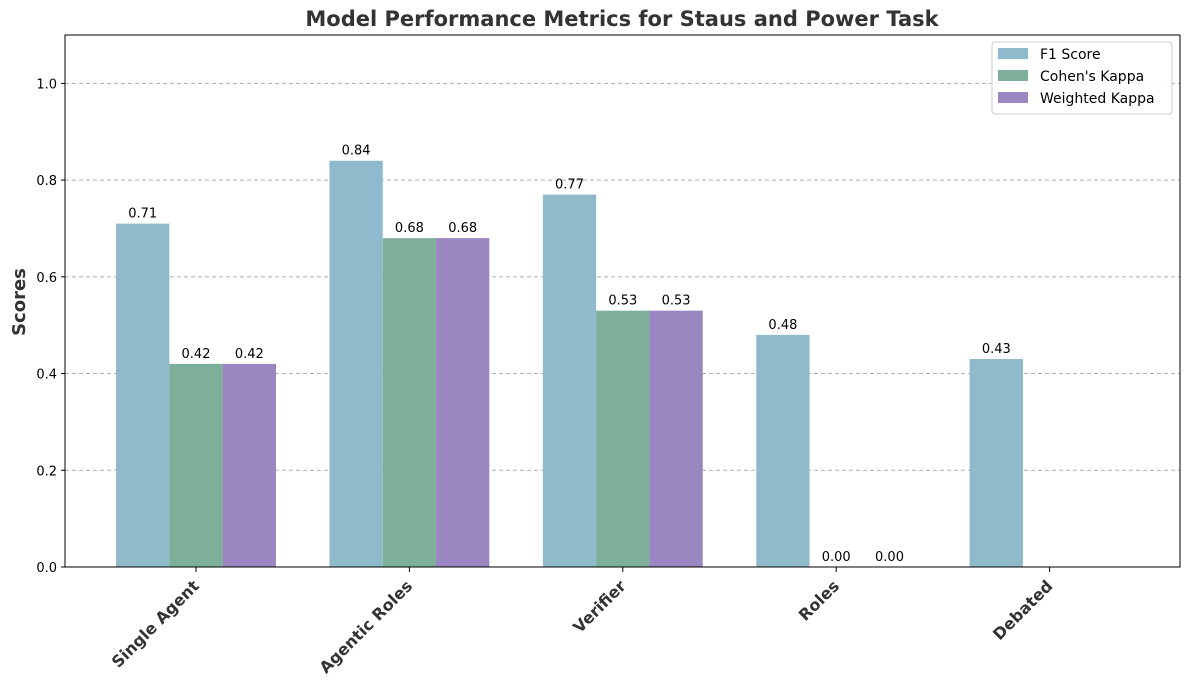 This screenshot has height=690, width=1189. I want to click on legend-label: Weighted Kappa, so click(1097, 99).